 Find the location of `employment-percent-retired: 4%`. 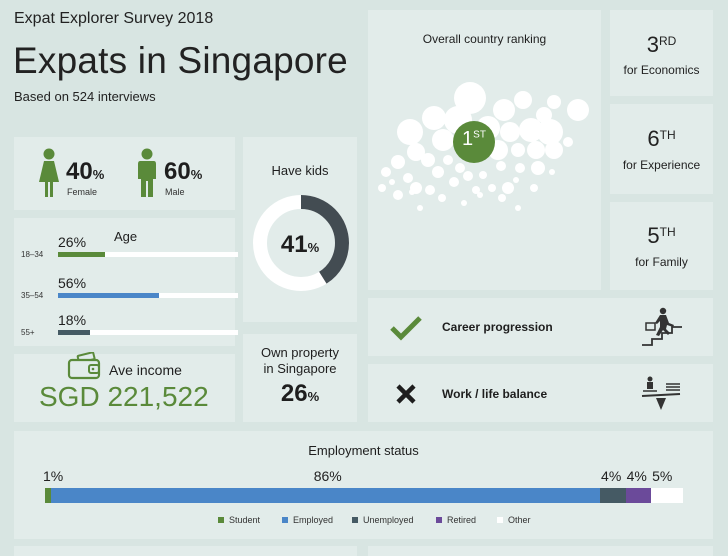

employment-percent-retired: 4% is located at coordinates (636, 476).